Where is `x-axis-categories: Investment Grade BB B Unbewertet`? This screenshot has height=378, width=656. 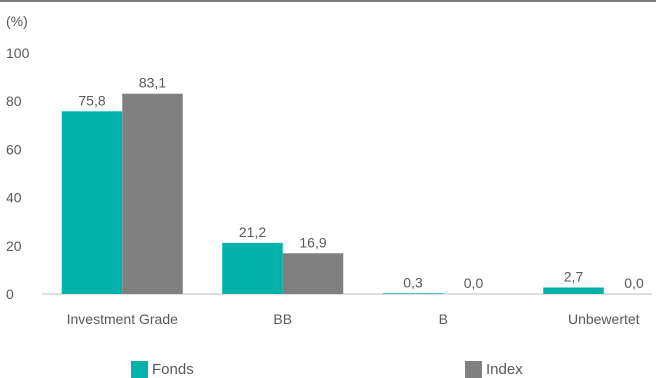 x-axis-categories: Investment Grade BB B Unbewertet is located at coordinates (353, 319).